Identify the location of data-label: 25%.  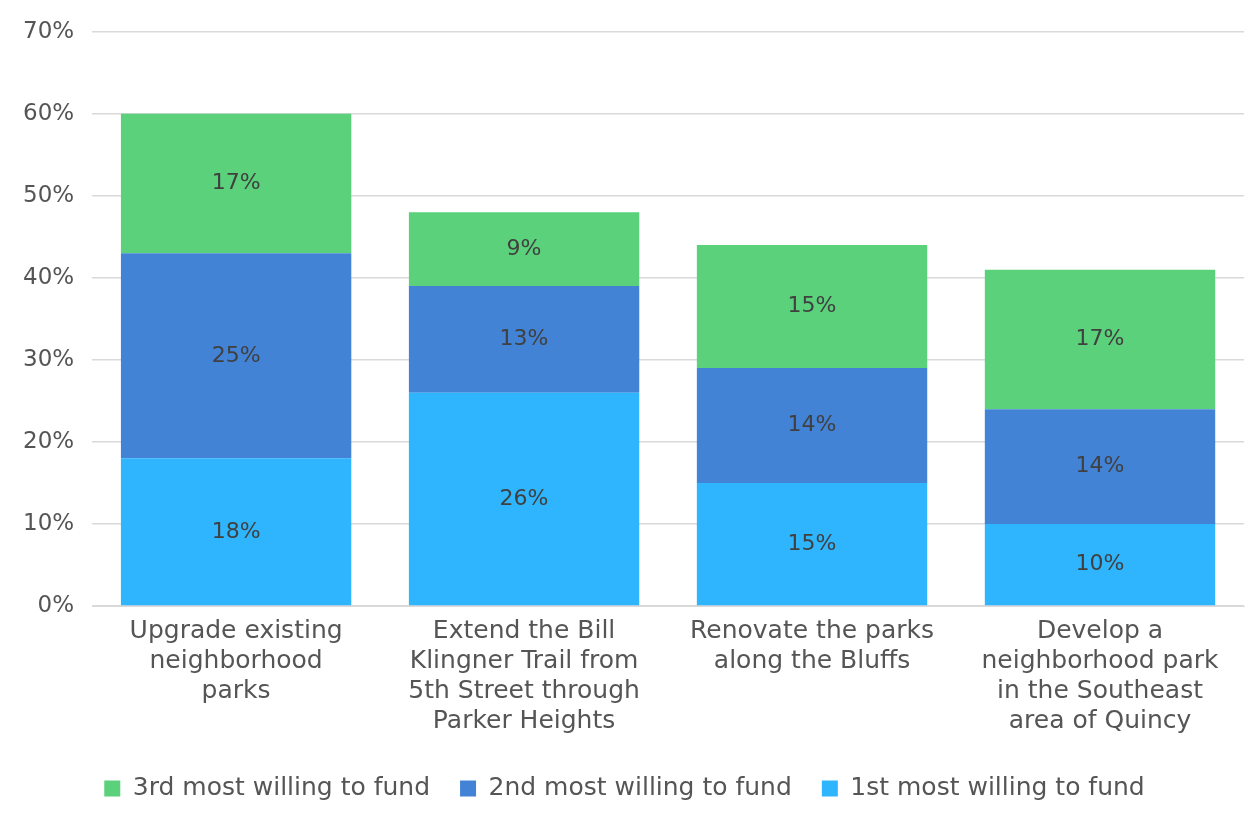
(236, 354).